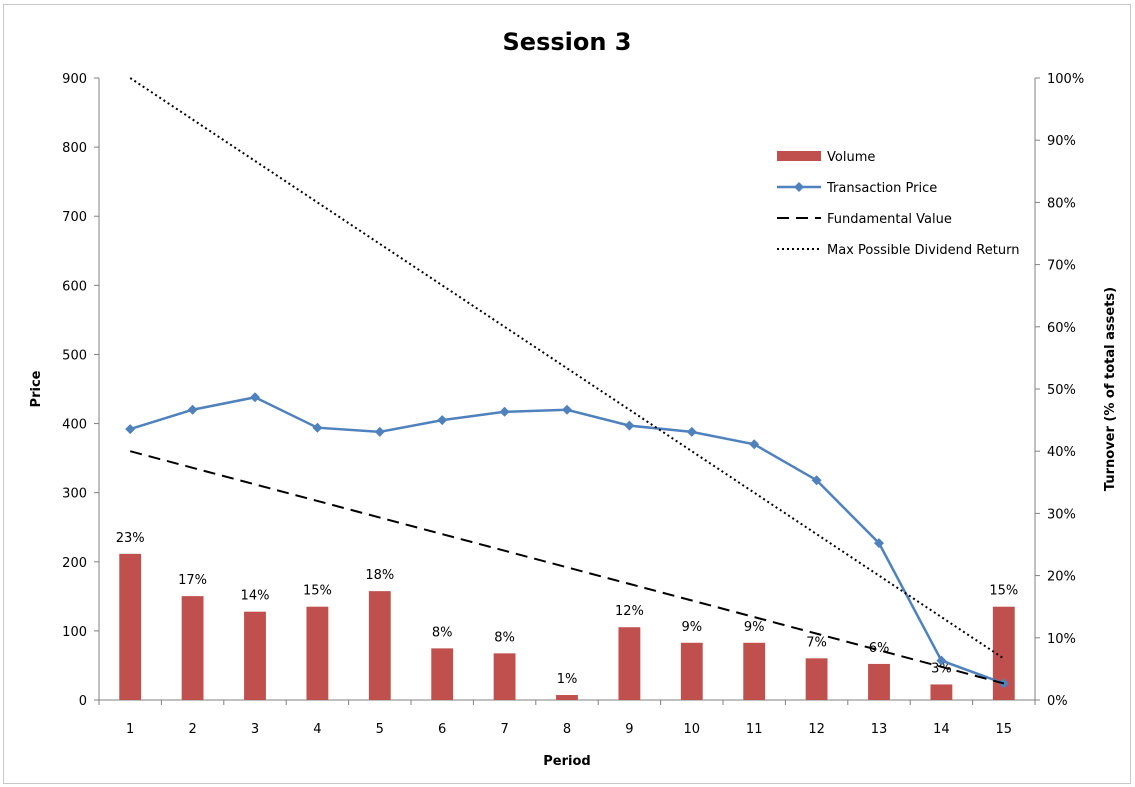 Image resolution: width=1135 pixels, height=787 pixels. What do you see at coordinates (36, 388) in the screenshot?
I see `y-axis-title: Price` at bounding box center [36, 388].